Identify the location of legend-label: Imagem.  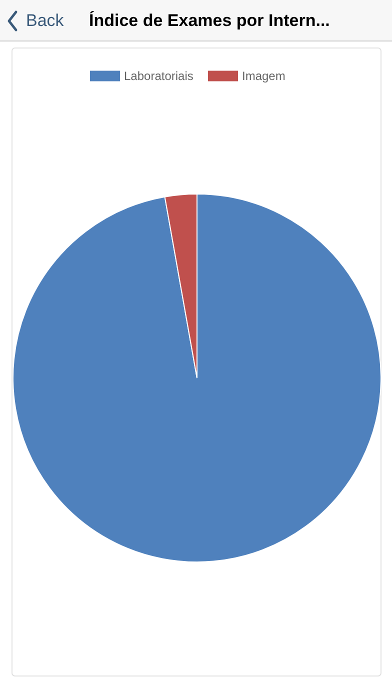
(264, 76).